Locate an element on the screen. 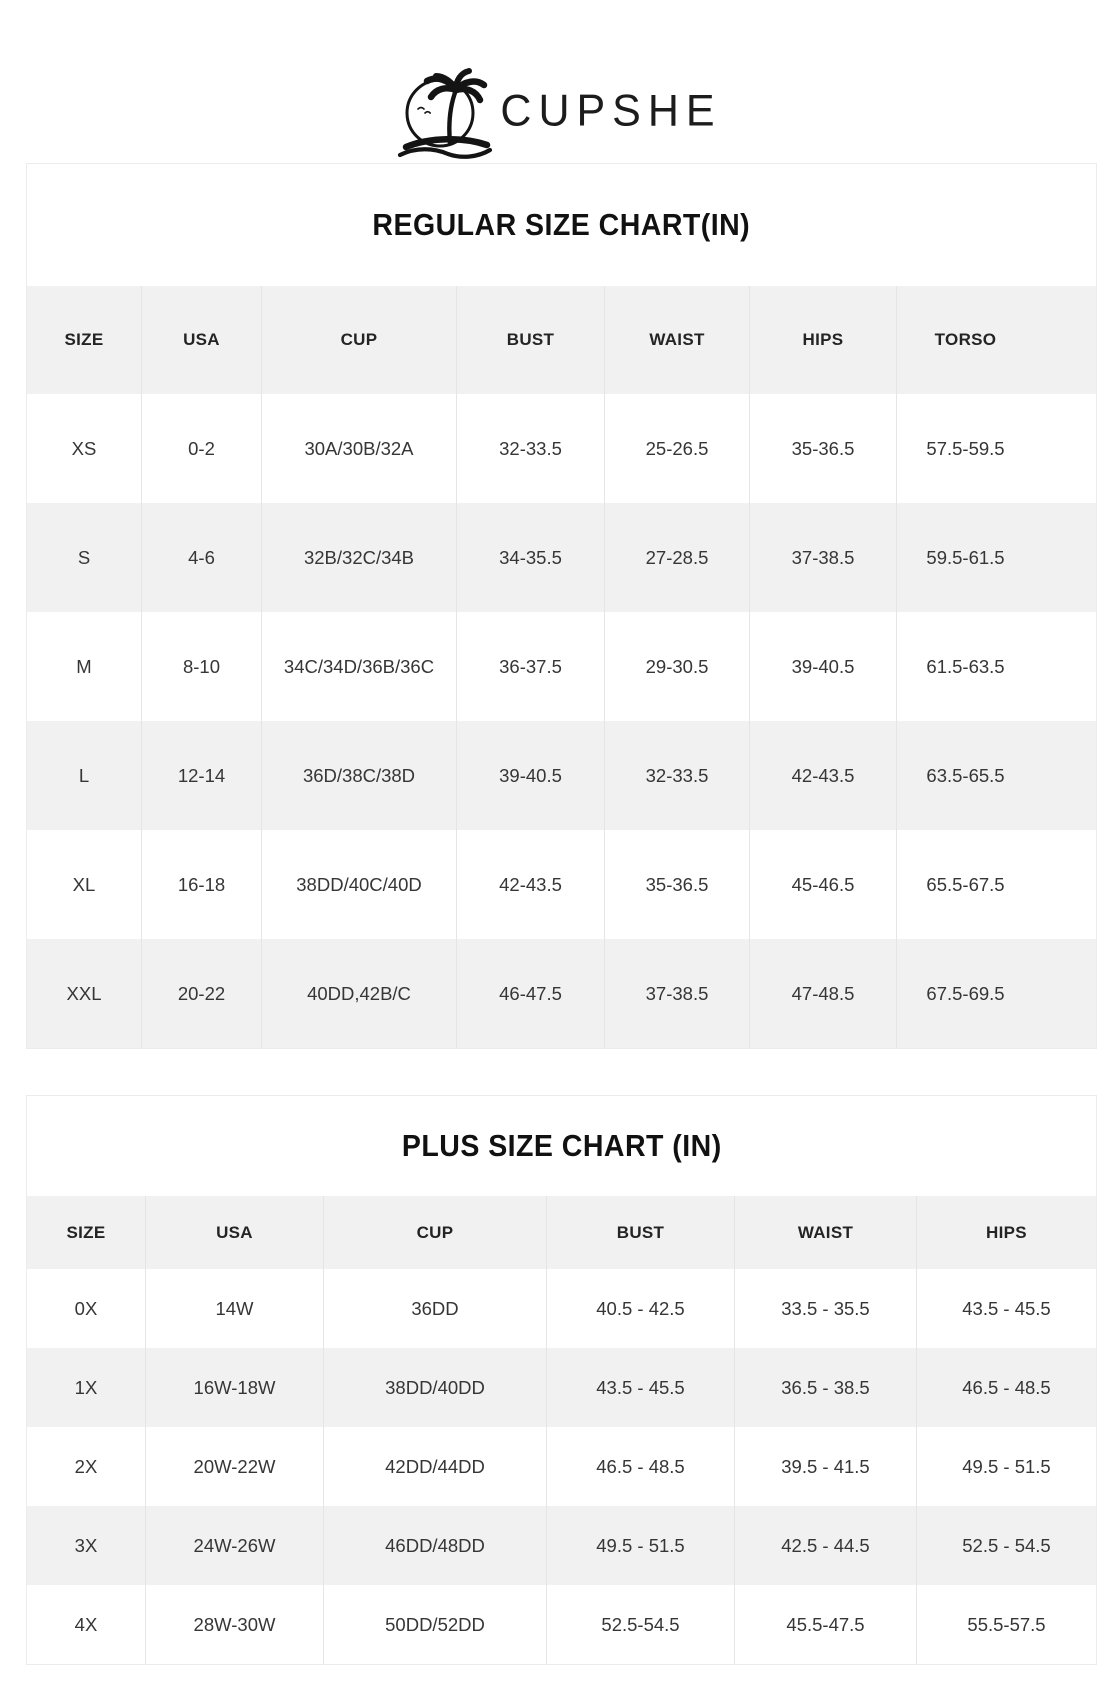 This screenshot has height=1695, width=1114. plus-chart-title-text: PLUS SIZE CHART (IN) is located at coordinates (561, 1145).